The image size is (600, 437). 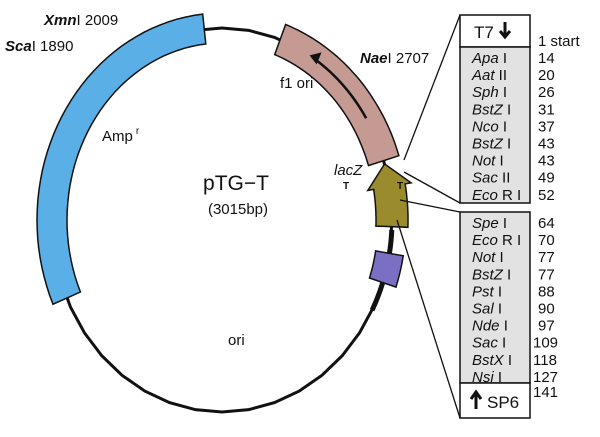 What do you see at coordinates (489, 343) in the screenshot?
I see `enzyme-site: Sac I` at bounding box center [489, 343].